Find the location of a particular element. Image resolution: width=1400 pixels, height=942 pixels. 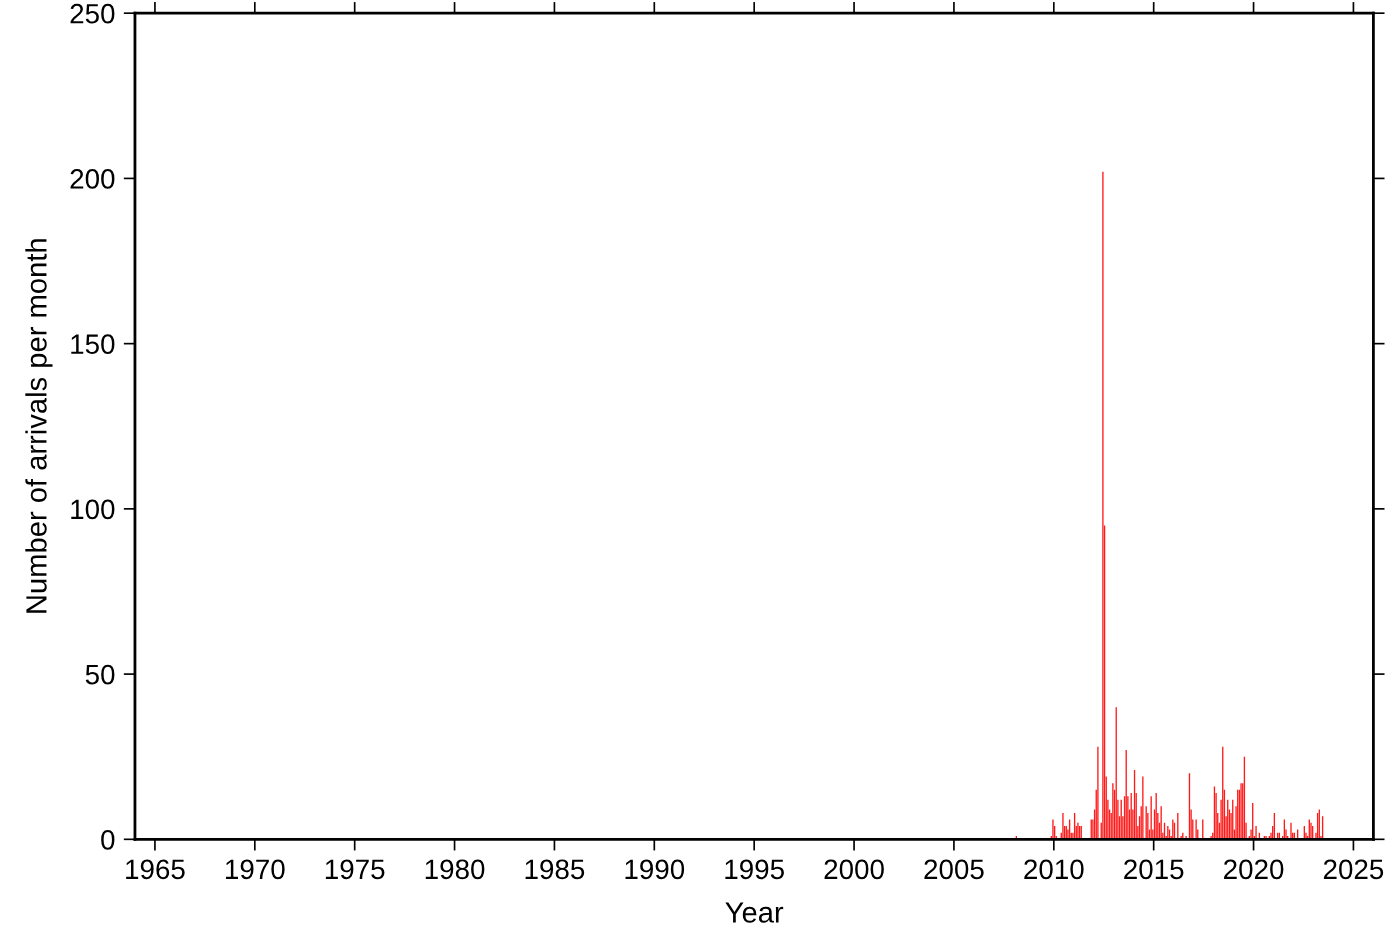

y-axis-title: Number of arrivals per month is located at coordinates (39, 426).